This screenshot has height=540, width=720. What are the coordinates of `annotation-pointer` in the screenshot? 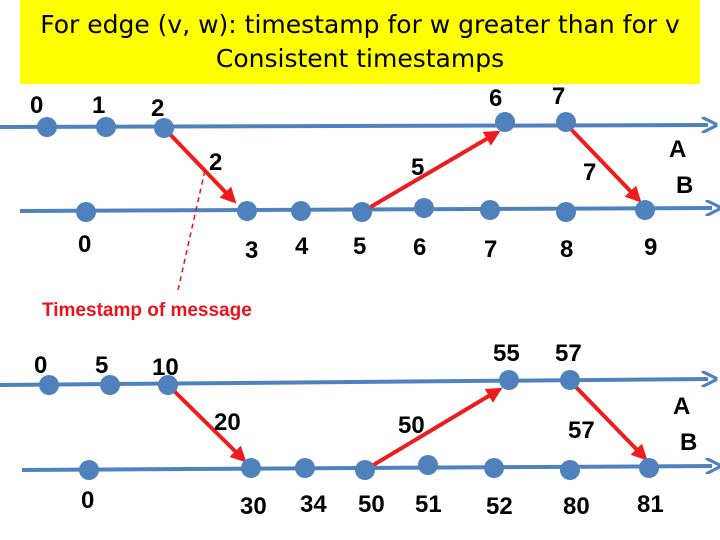 It's located at (191, 230).